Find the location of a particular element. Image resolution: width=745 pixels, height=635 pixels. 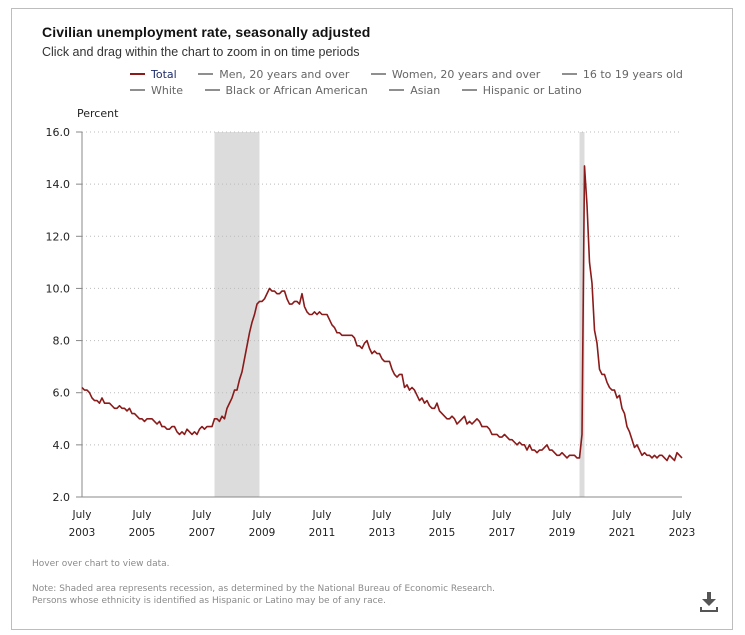

legend-item-total: Total is located at coordinates (153, 74).